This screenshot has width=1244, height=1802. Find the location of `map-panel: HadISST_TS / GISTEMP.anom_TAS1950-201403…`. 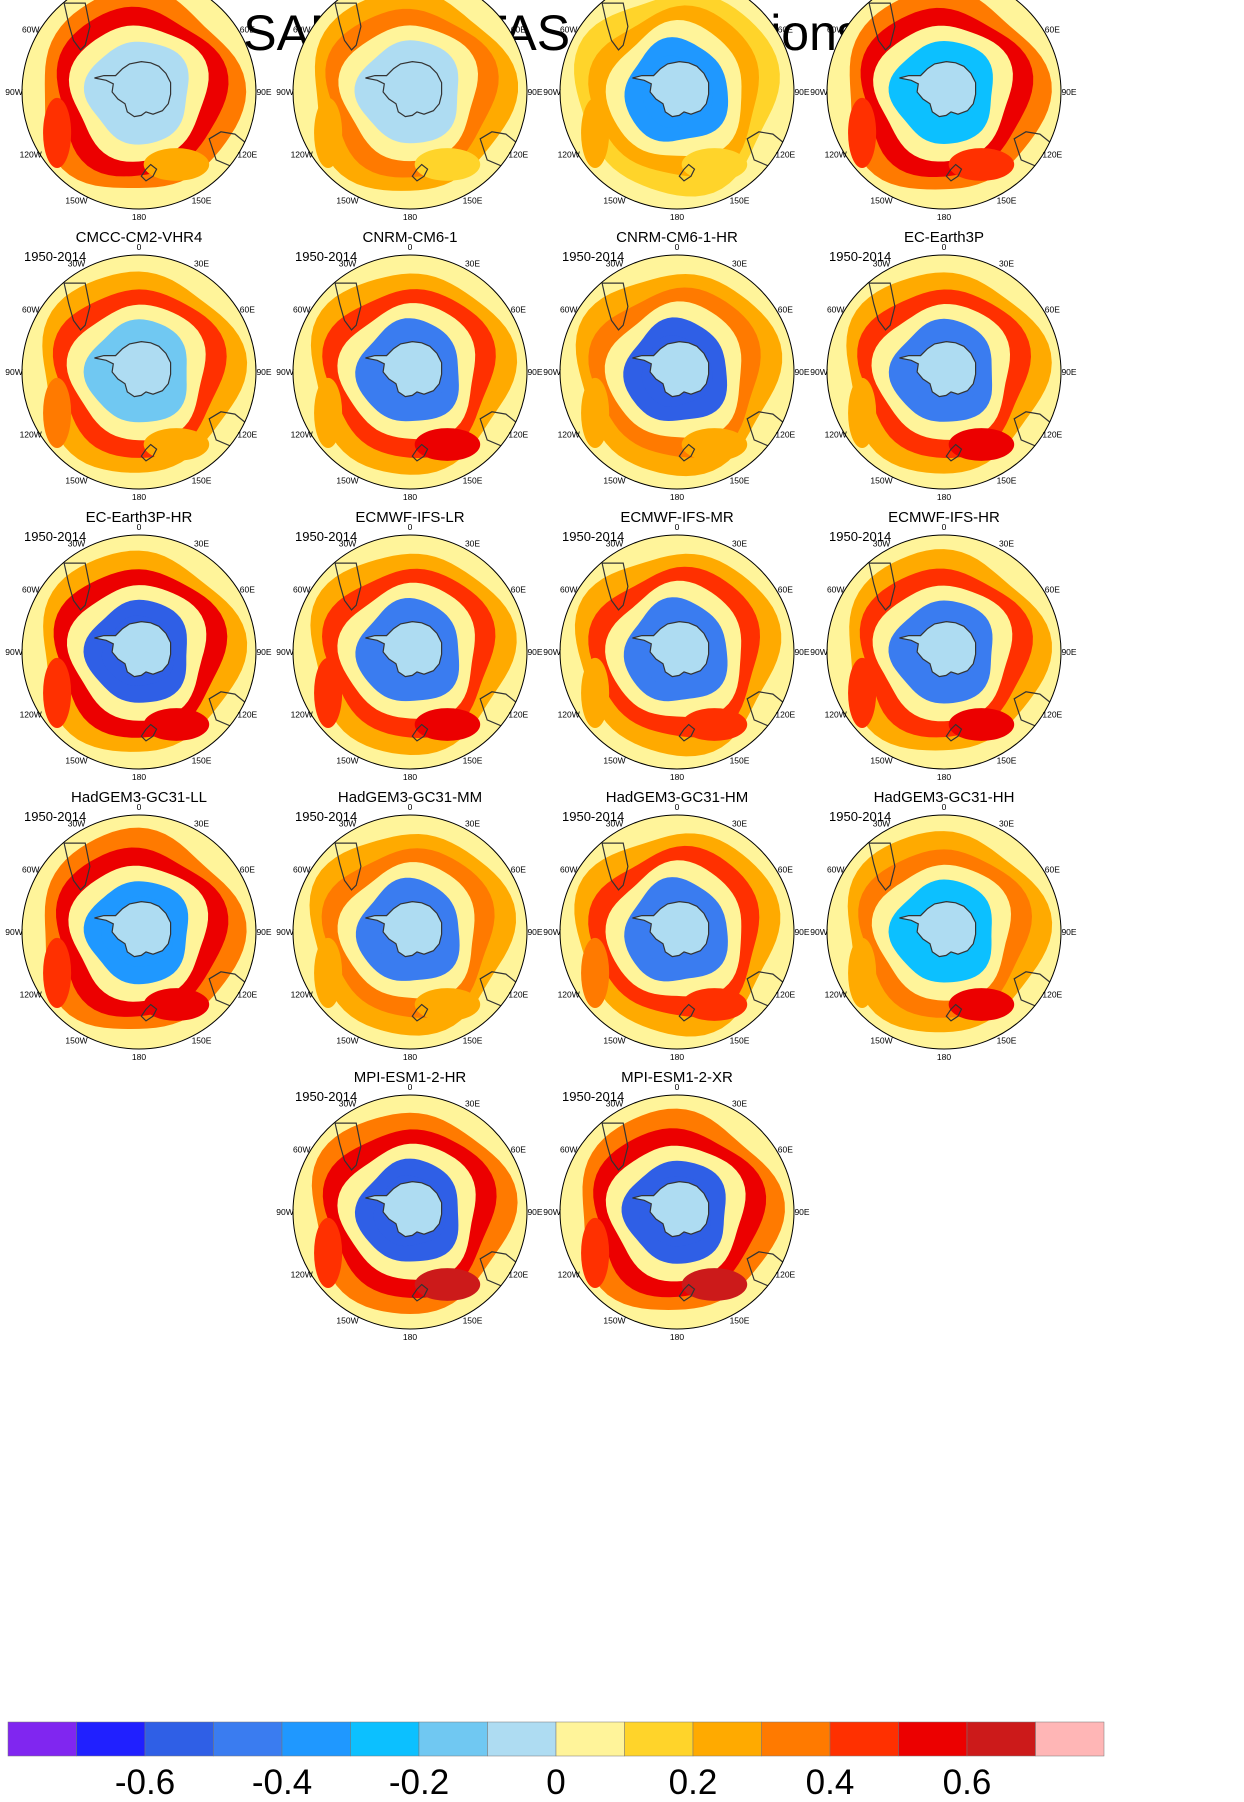

map-panel: HadISST_TS / GISTEMP.anom_TAS1950-201403… is located at coordinates (409, 111).